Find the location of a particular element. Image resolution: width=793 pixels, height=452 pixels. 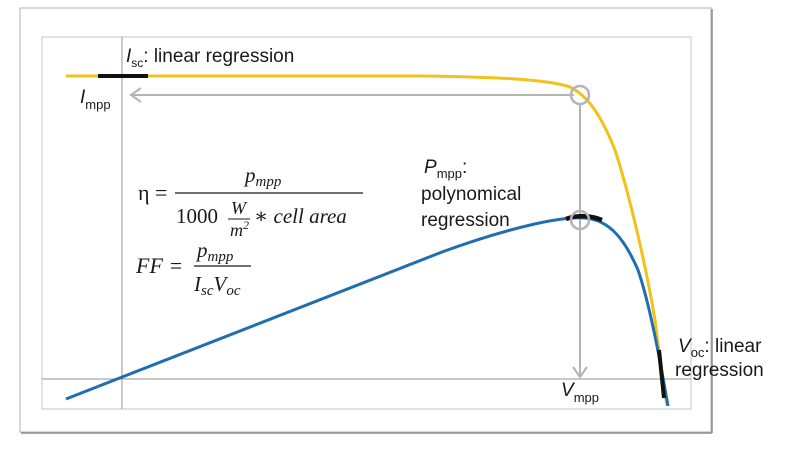

eta-lhs: η = is located at coordinates (152, 192).